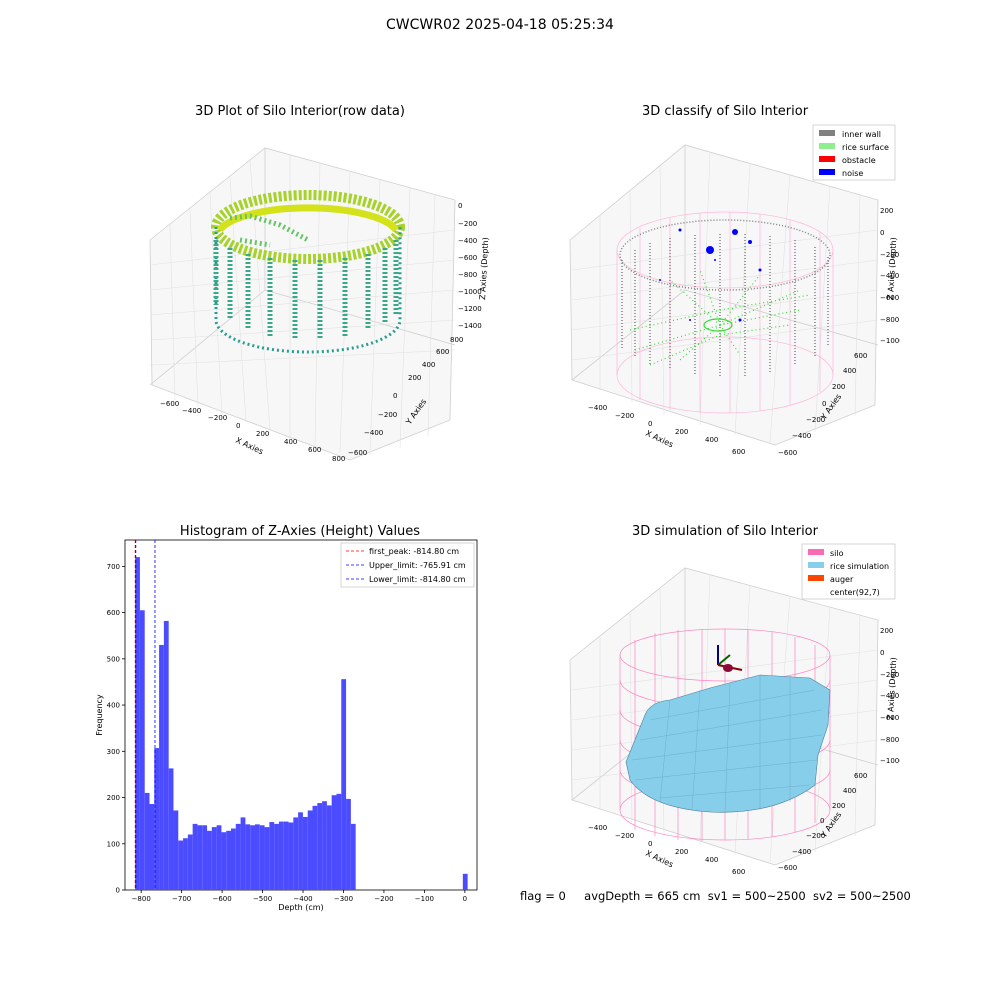 The height and width of the screenshot is (1000, 1000). I want to click on legend-upper-limit: Upper_limit: -765.91 cm, so click(417, 565).